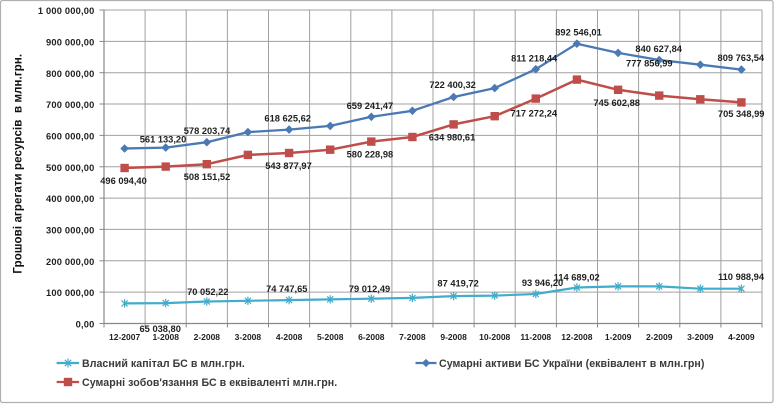 This screenshot has height=409, width=774. What do you see at coordinates (19, 164) in the screenshot?
I see `svg-text:Грошові агрегати ресурсів в м: Грошові агрегати ресурсів в млн.грн.` at bounding box center [19, 164].